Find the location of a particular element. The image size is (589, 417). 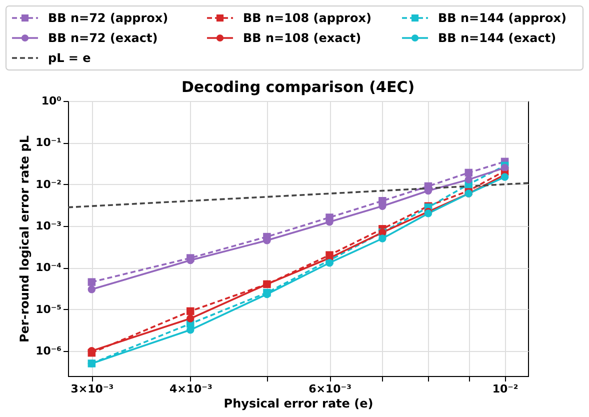

legend-label: BB n=144 (approx) is located at coordinates (502, 18).